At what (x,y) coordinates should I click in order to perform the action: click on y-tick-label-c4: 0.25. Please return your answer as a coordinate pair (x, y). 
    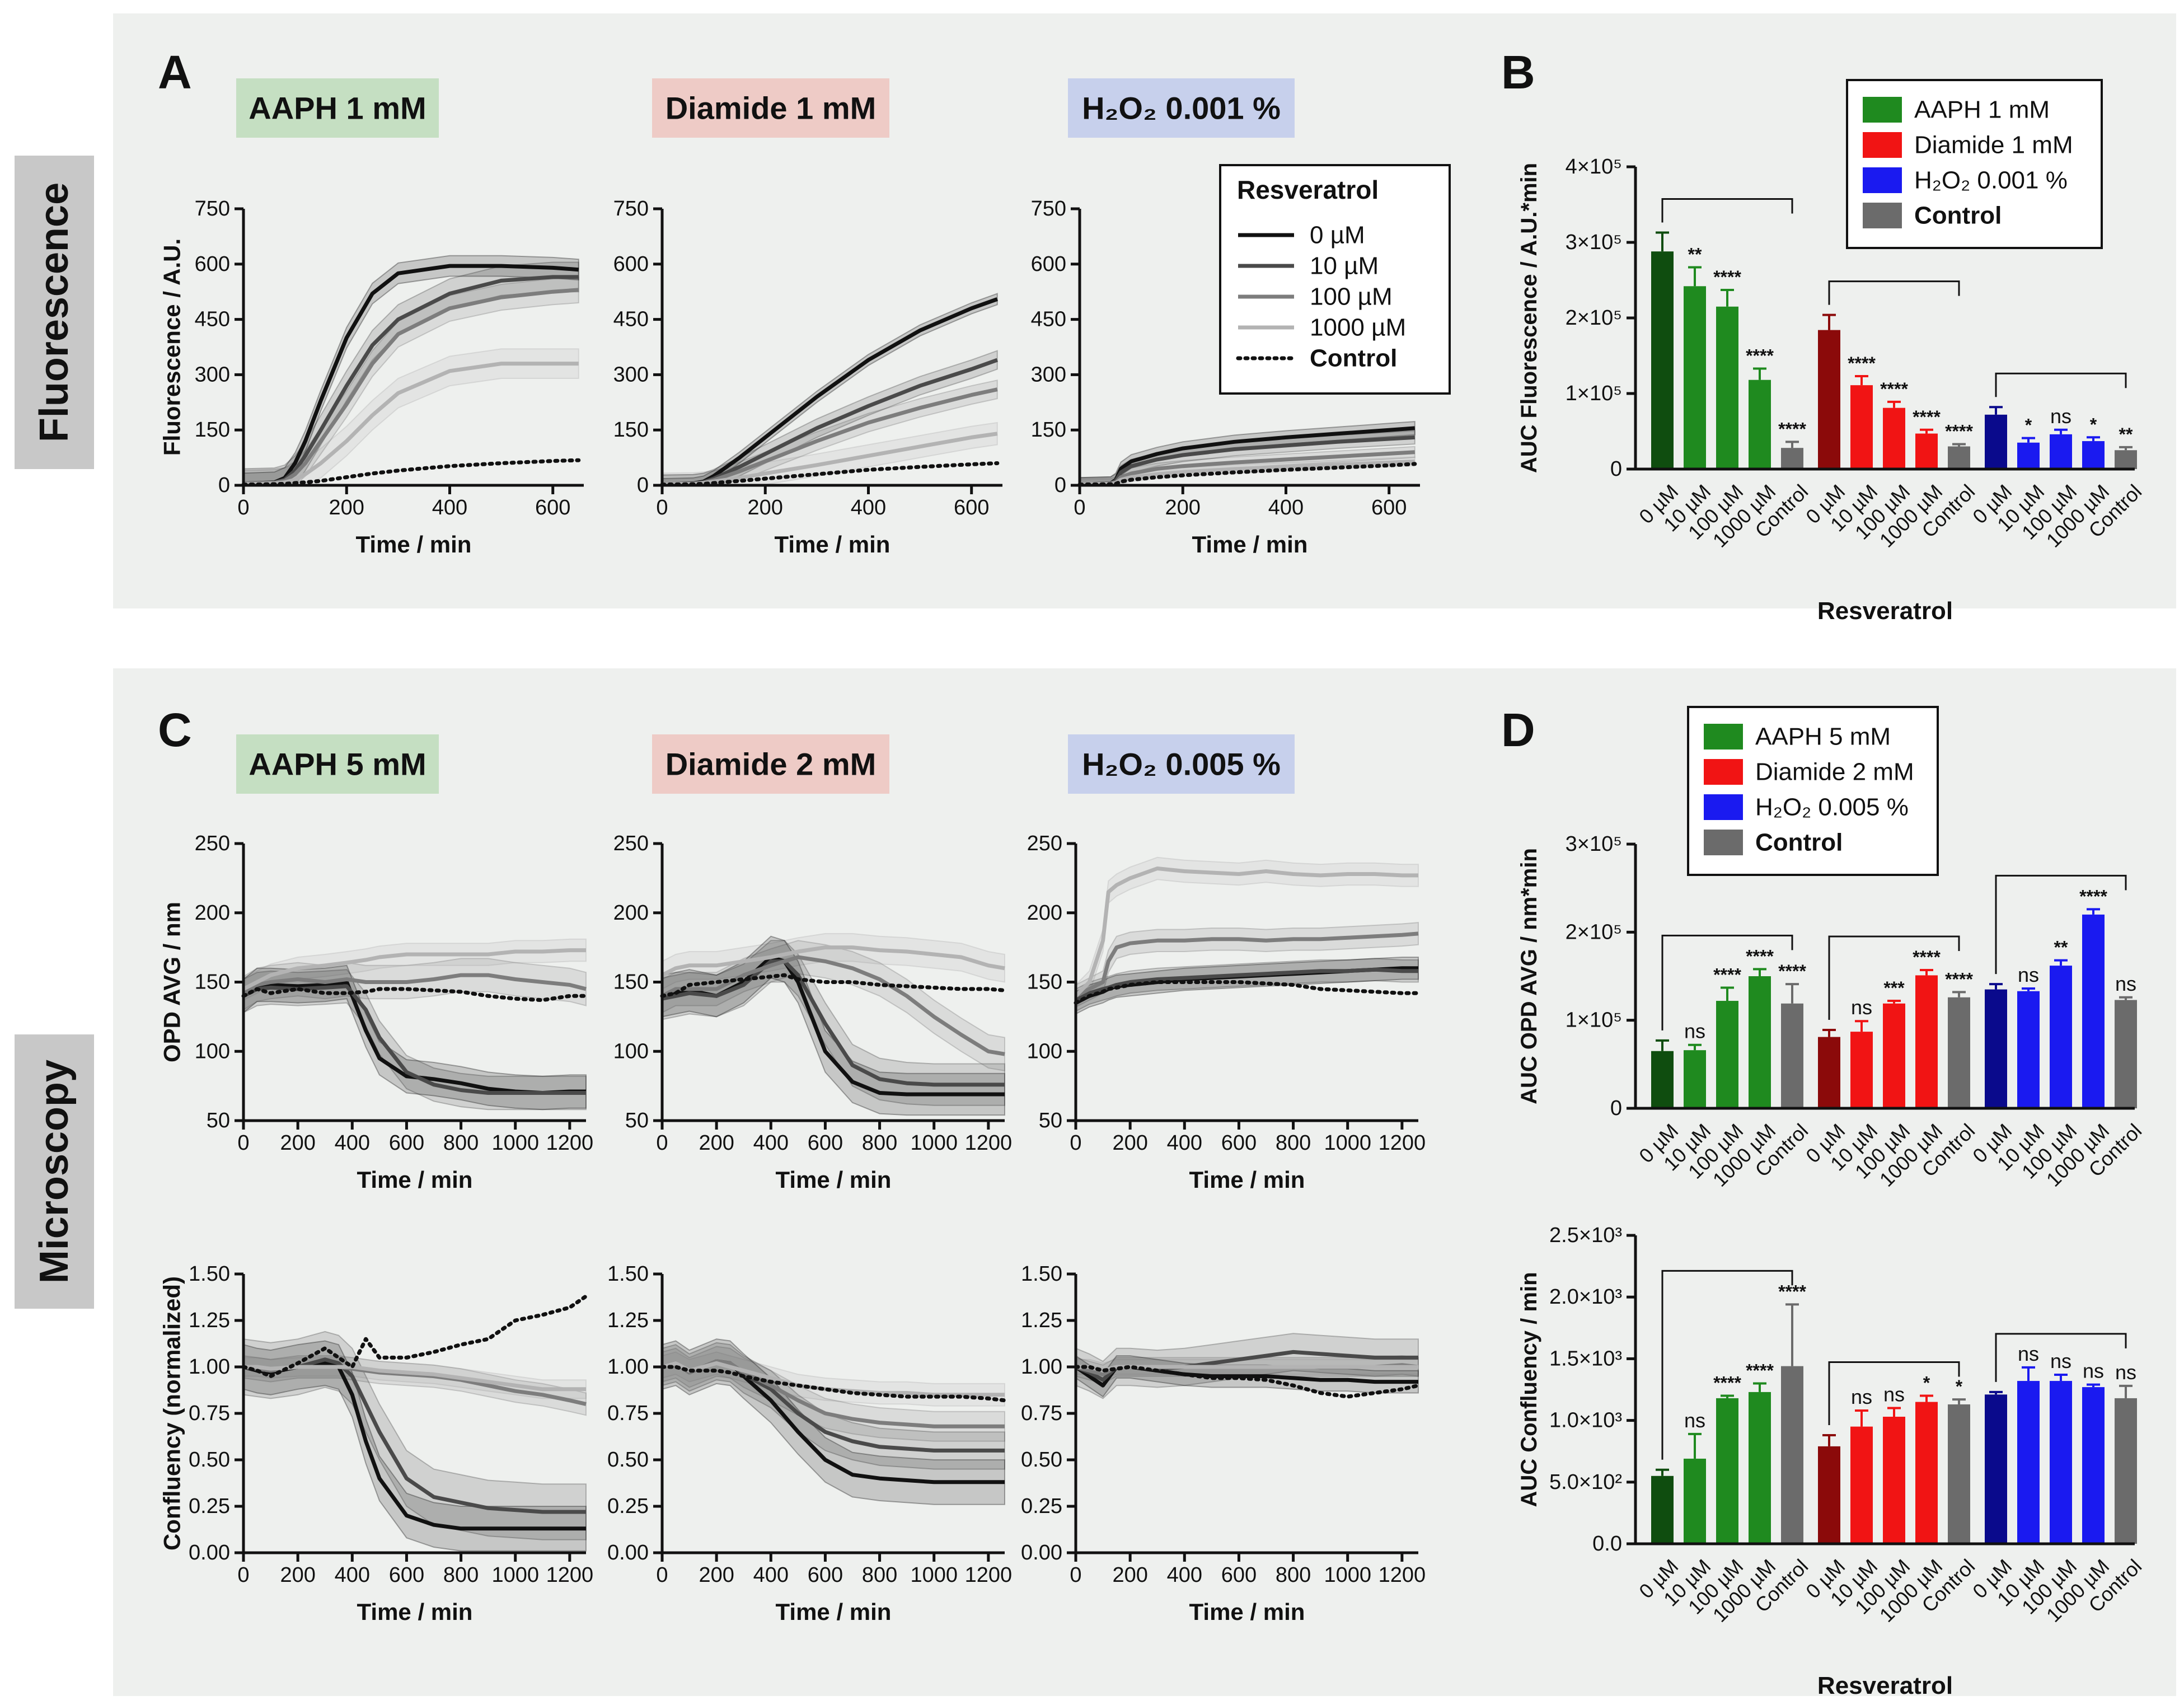
    Looking at the image, I should click on (210, 1506).